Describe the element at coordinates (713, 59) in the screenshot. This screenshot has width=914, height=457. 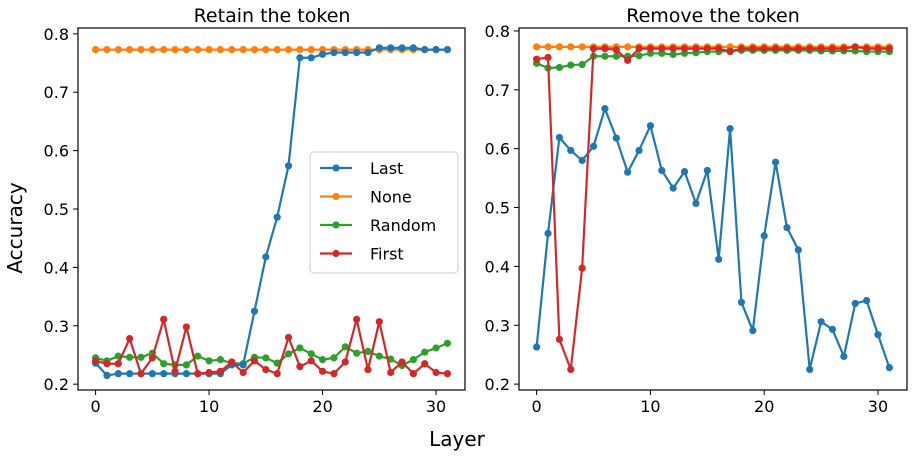
I see `series-line-random` at that location.